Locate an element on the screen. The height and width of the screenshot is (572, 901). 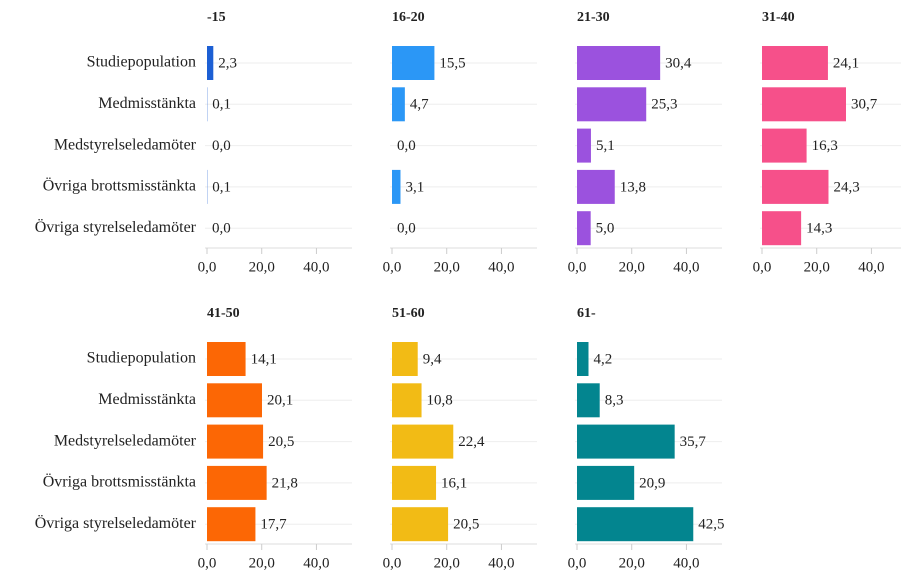
value-label: 2,3 is located at coordinates (227, 63).